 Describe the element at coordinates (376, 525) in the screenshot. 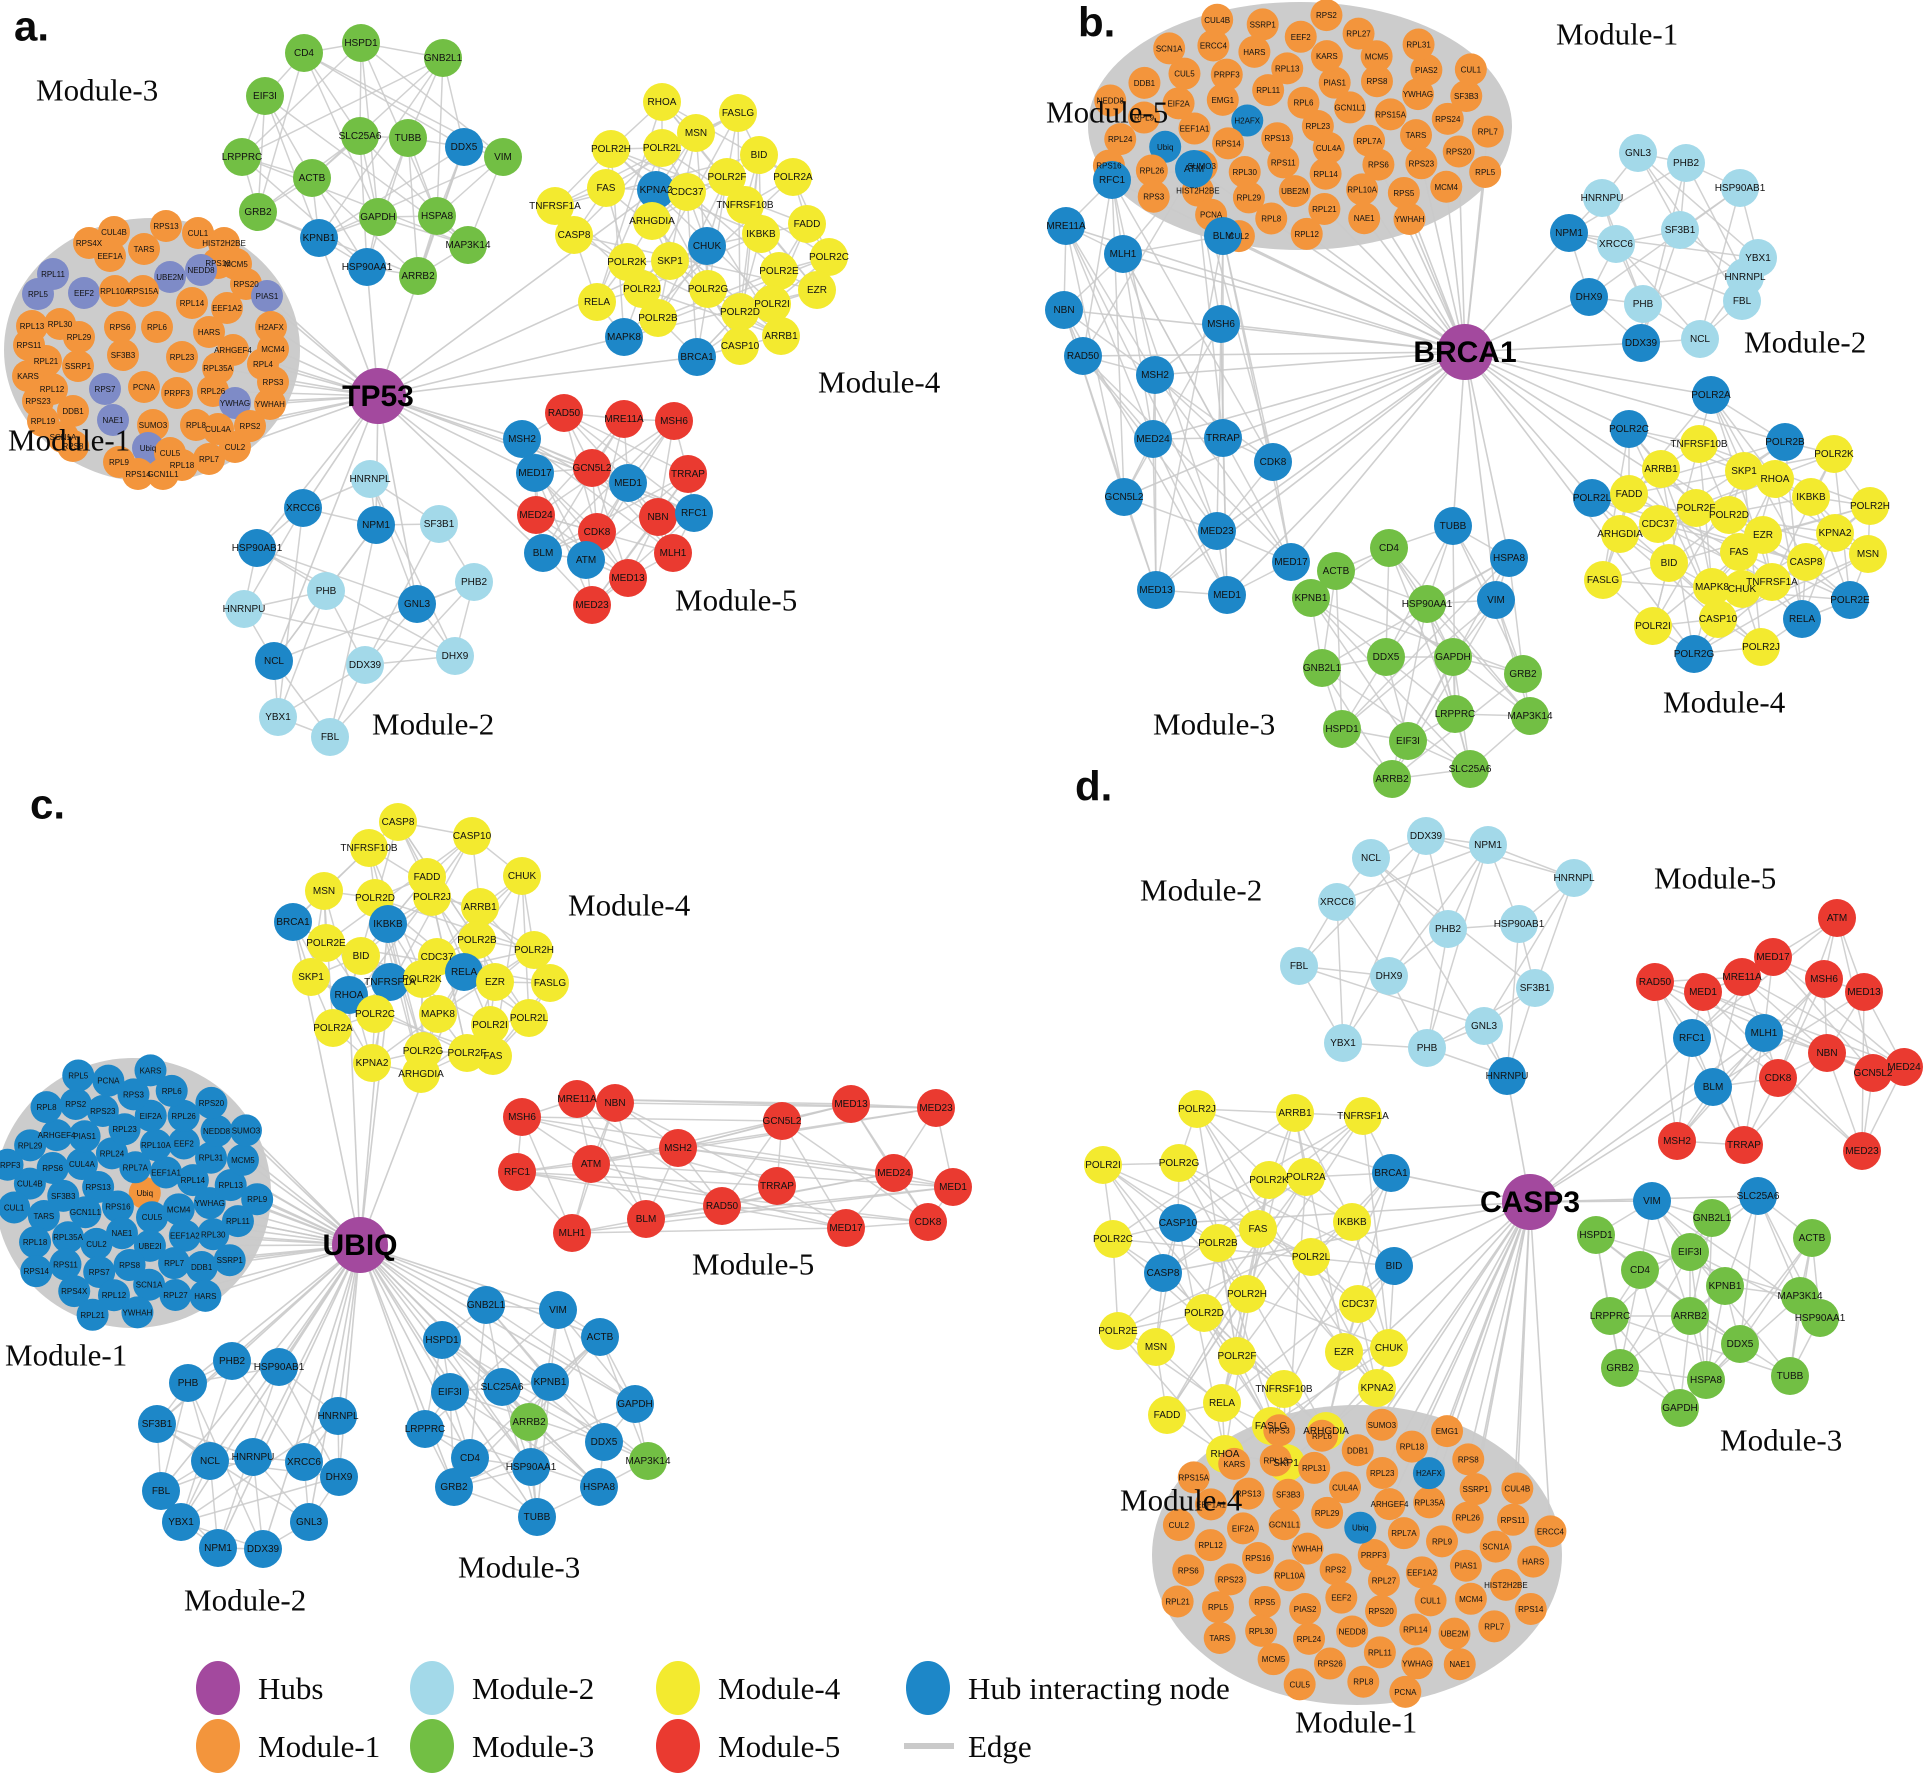

I see `node-label-NPM1: NPM1` at that location.